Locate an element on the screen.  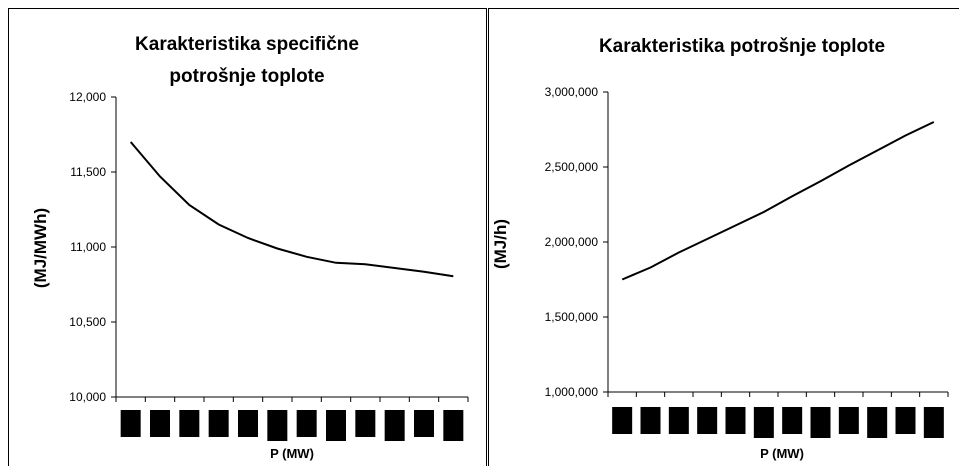
chart-title-line-1: Karakteristika specifične is located at coordinates (247, 44).